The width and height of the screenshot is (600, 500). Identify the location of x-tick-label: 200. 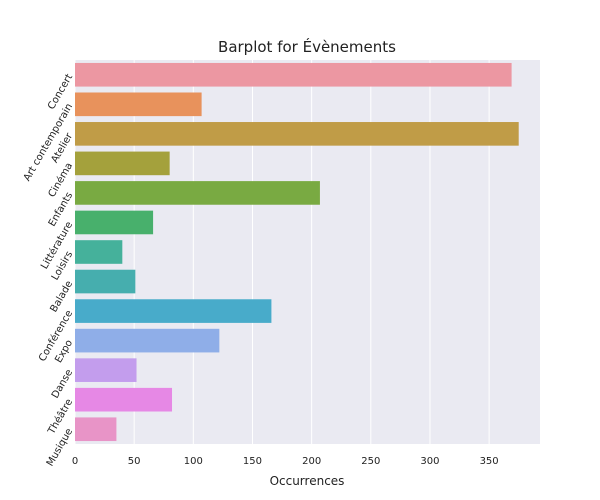
(311, 461).